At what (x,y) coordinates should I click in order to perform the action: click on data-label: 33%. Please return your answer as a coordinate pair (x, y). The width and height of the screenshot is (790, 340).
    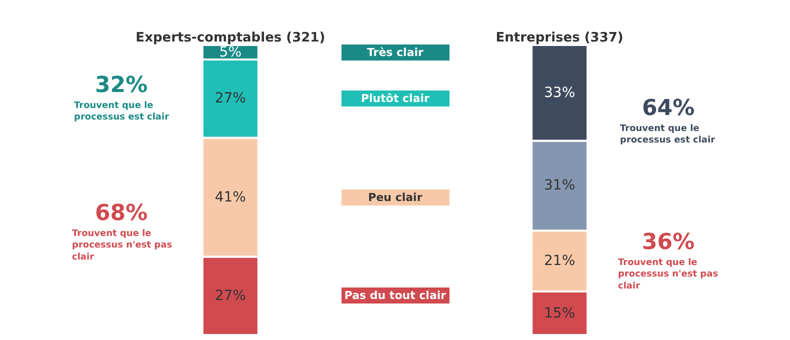
    Looking at the image, I should click on (560, 92).